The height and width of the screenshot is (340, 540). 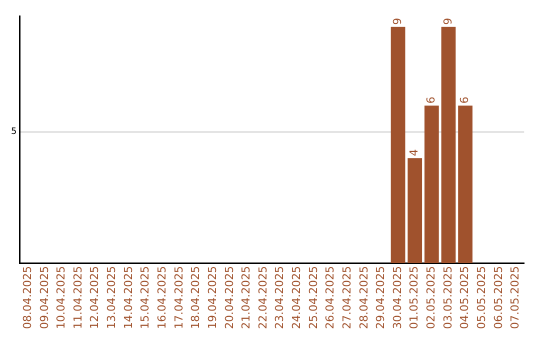 I want to click on x-tick-label: 14.04.2025, so click(x=128, y=298).